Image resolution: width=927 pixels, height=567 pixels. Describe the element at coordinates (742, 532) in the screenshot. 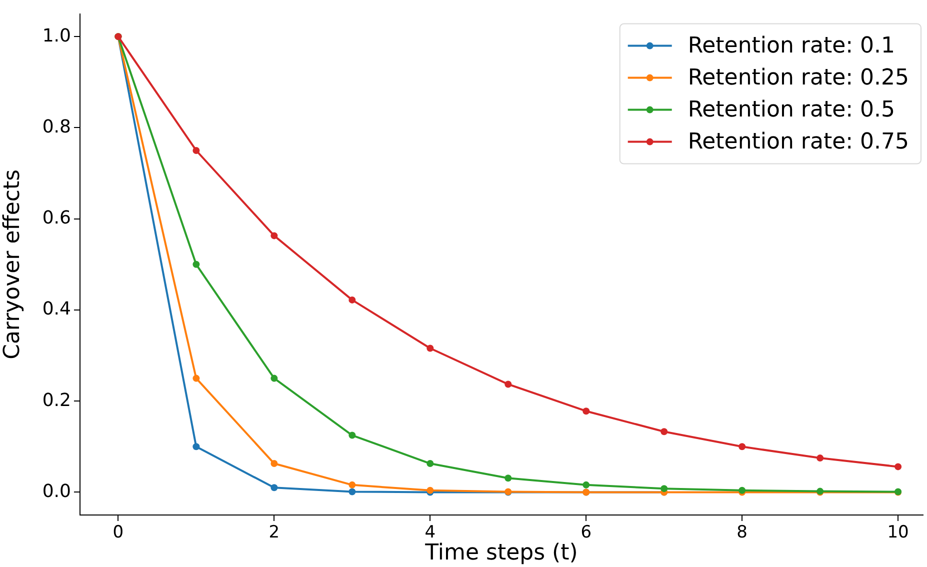

I see `x-tick-label: 8` at that location.